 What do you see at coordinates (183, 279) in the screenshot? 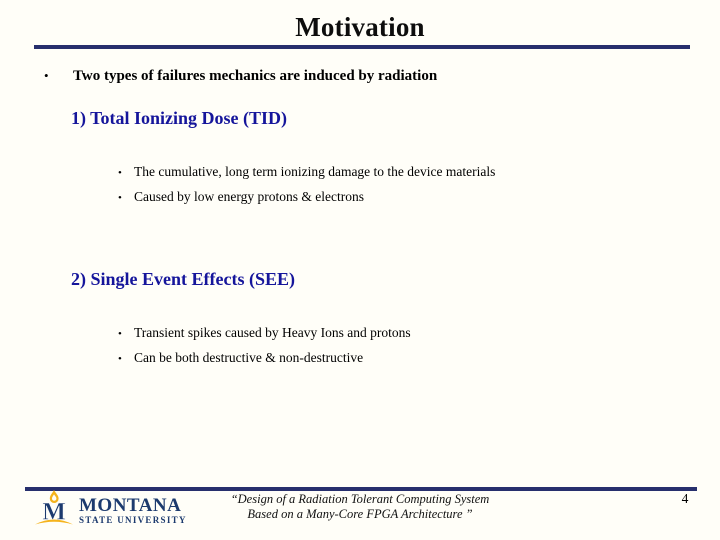
I see `section-heading-see: 2) Single Event Effects (SEE)` at bounding box center [183, 279].